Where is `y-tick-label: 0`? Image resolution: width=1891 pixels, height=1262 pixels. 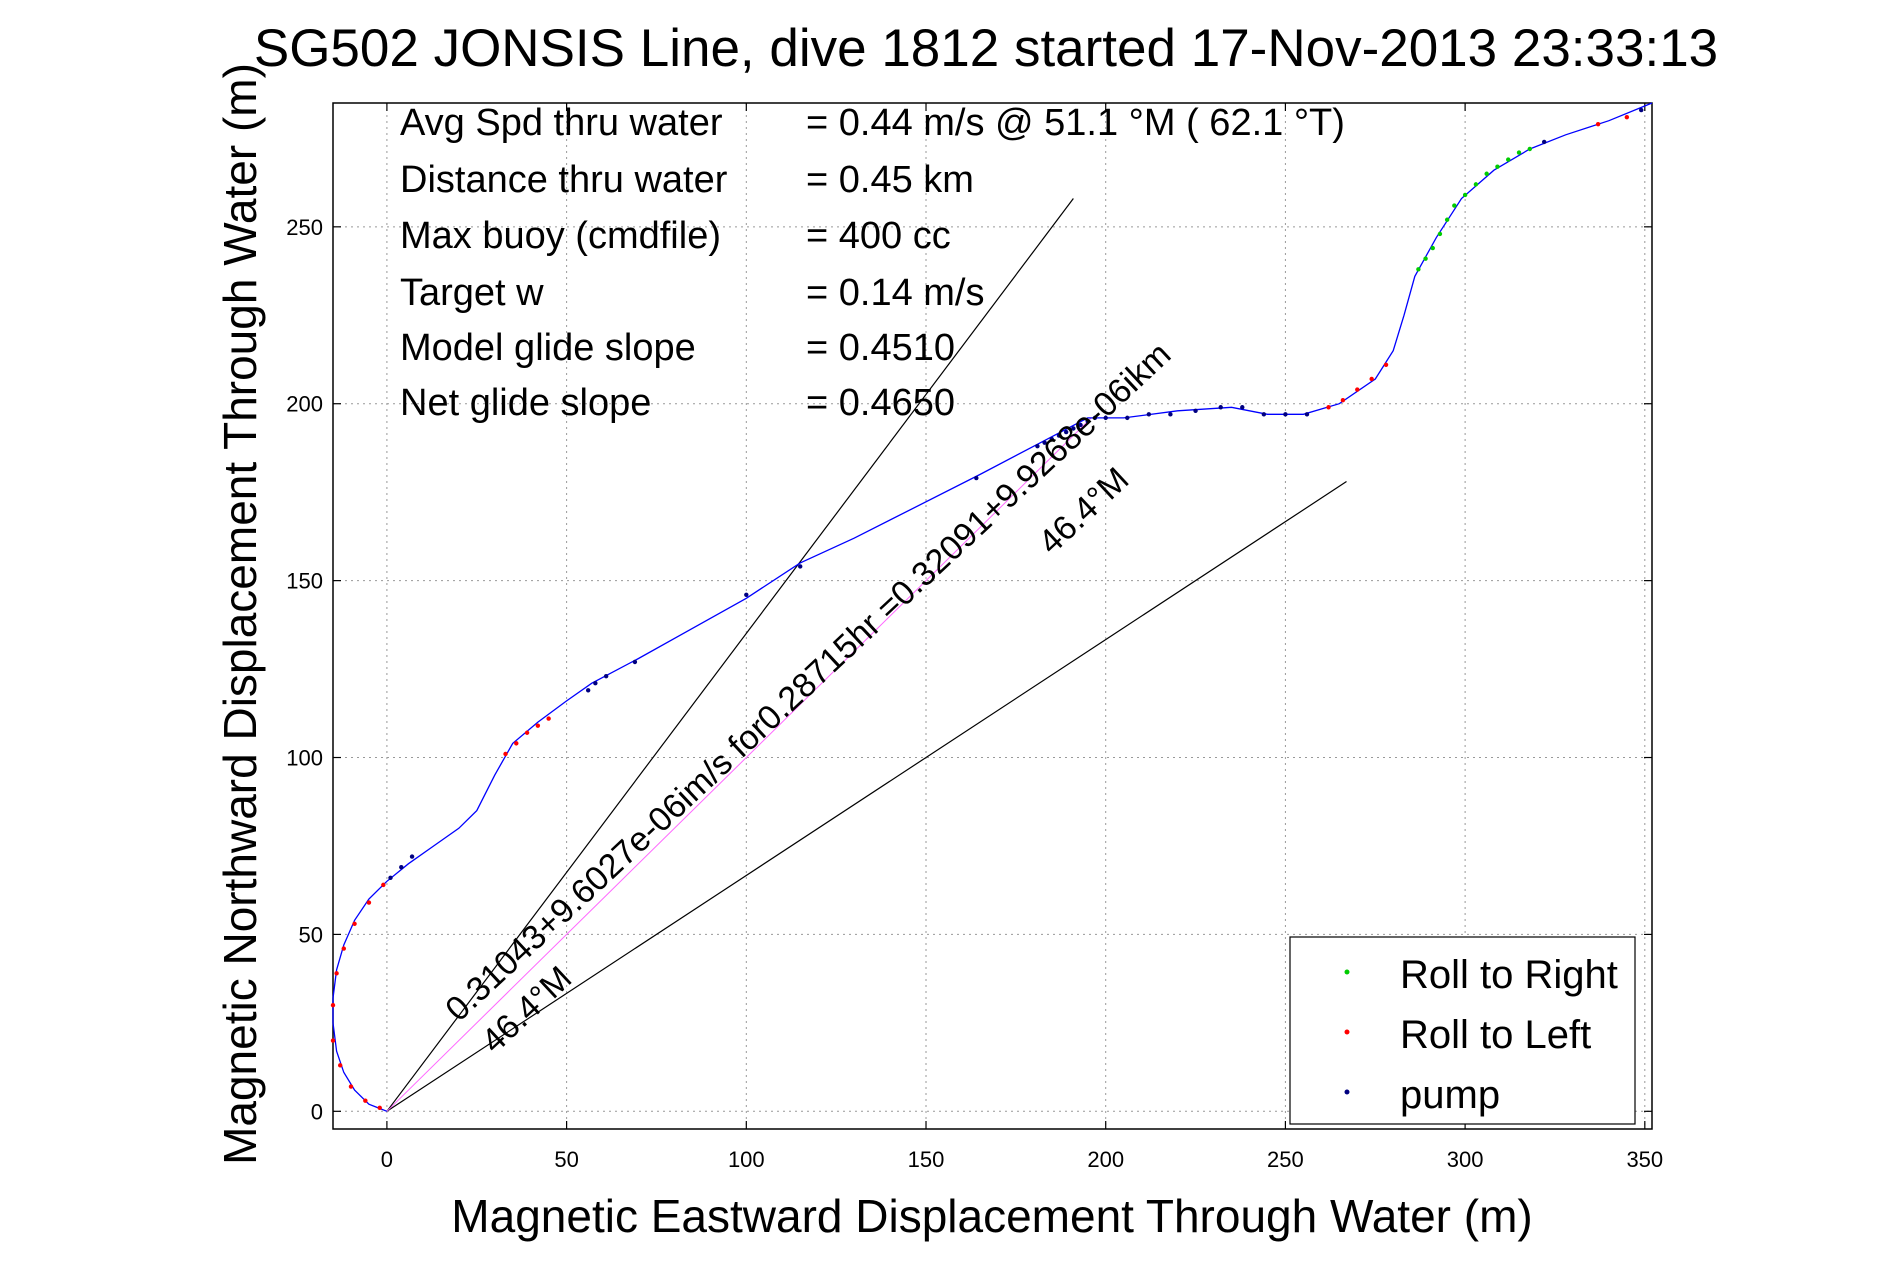 y-tick-label: 0 is located at coordinates (317, 1111).